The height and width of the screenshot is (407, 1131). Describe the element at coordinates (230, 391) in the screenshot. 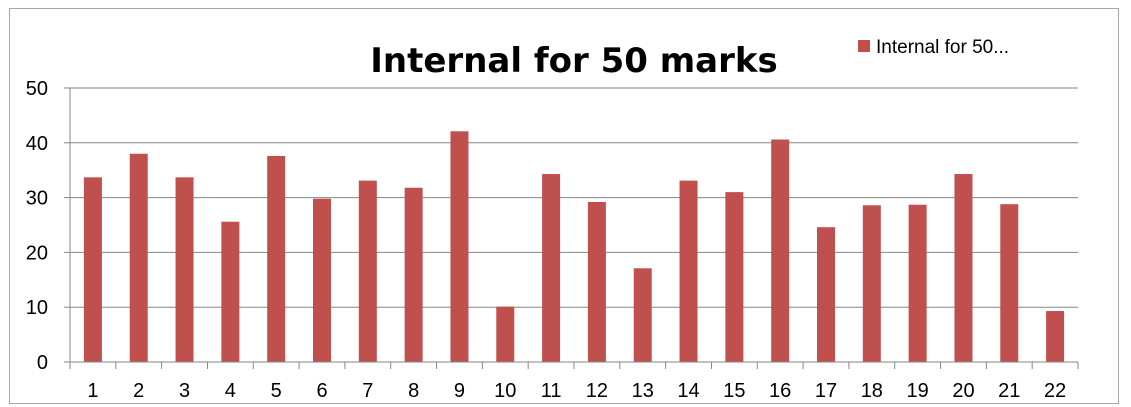

I see `x-tick-label: 4` at that location.